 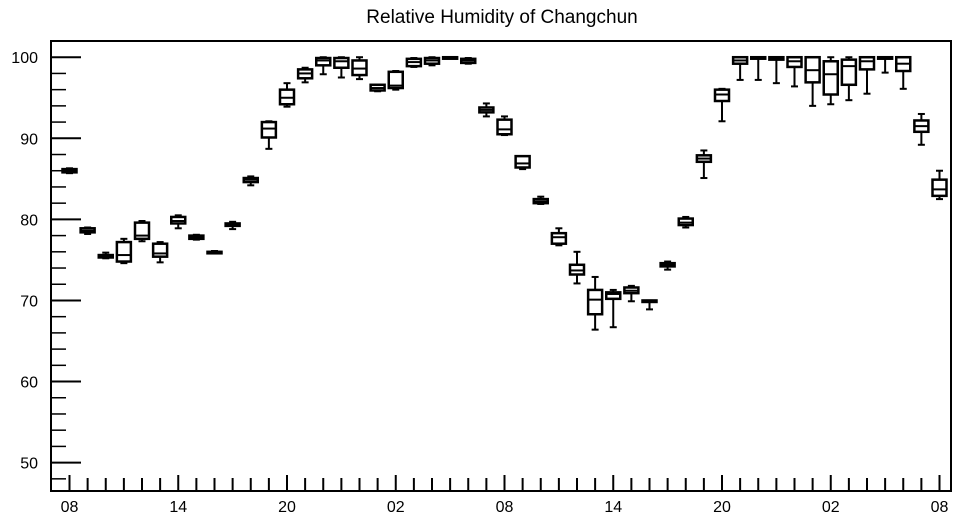 I want to click on y-tick-label: 70, so click(x=29, y=301).